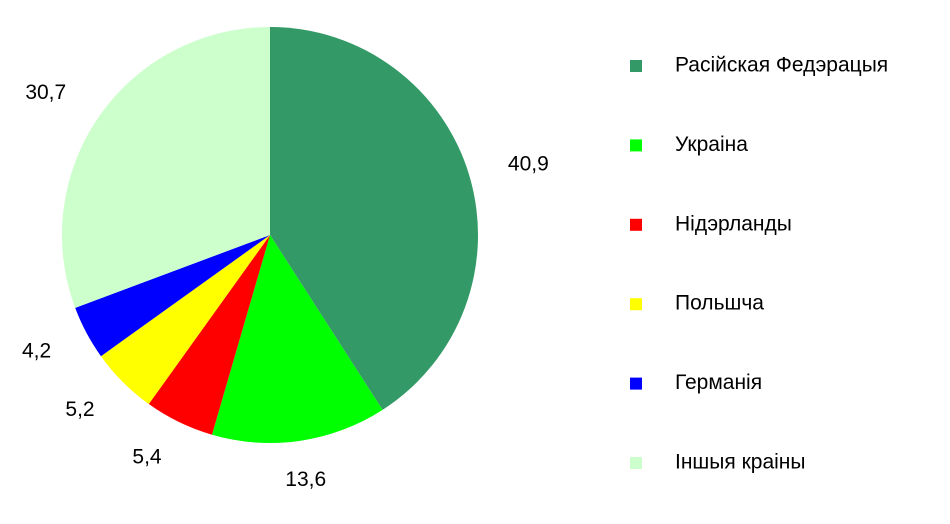 The image size is (950, 524). I want to click on legend-label: Германія, so click(718, 382).